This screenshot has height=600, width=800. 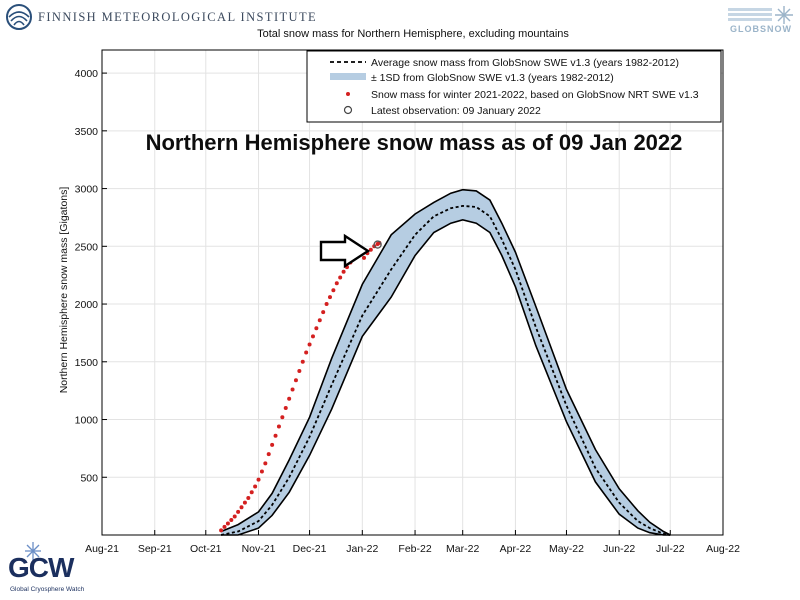 I want to click on x-tick-label: Mar-22, so click(x=462, y=549).